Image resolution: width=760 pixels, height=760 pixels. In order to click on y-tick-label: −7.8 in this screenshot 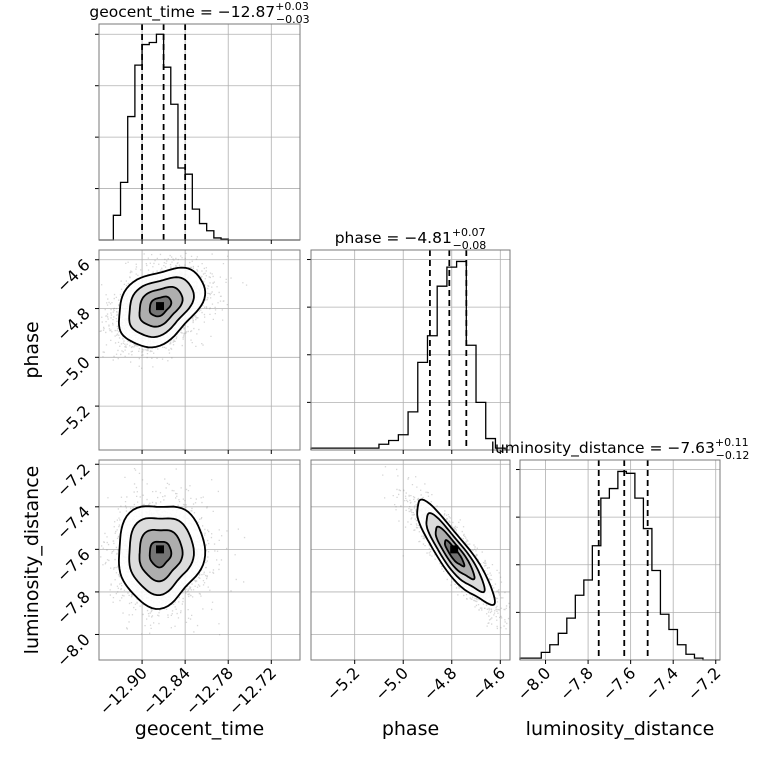, I will do `click(73, 607)`.